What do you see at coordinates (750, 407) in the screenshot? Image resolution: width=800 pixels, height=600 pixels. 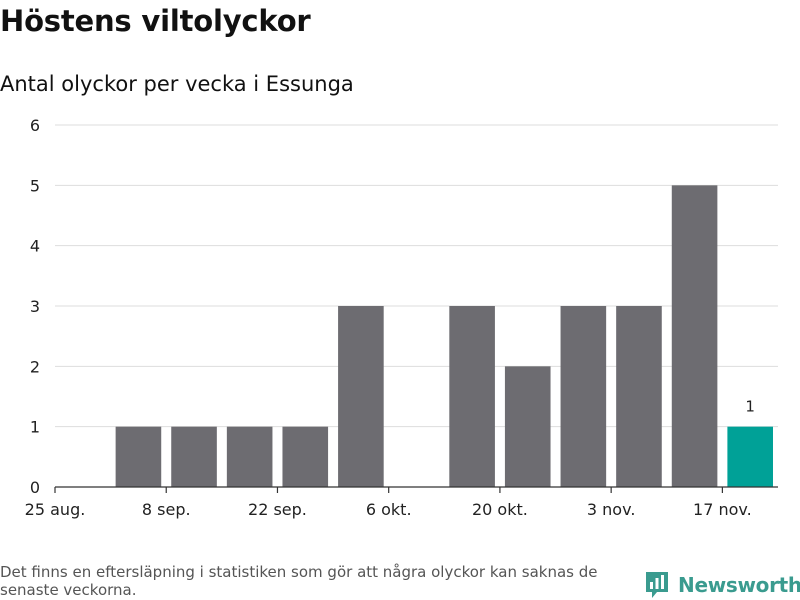 I see `data-label: 1` at bounding box center [750, 407].